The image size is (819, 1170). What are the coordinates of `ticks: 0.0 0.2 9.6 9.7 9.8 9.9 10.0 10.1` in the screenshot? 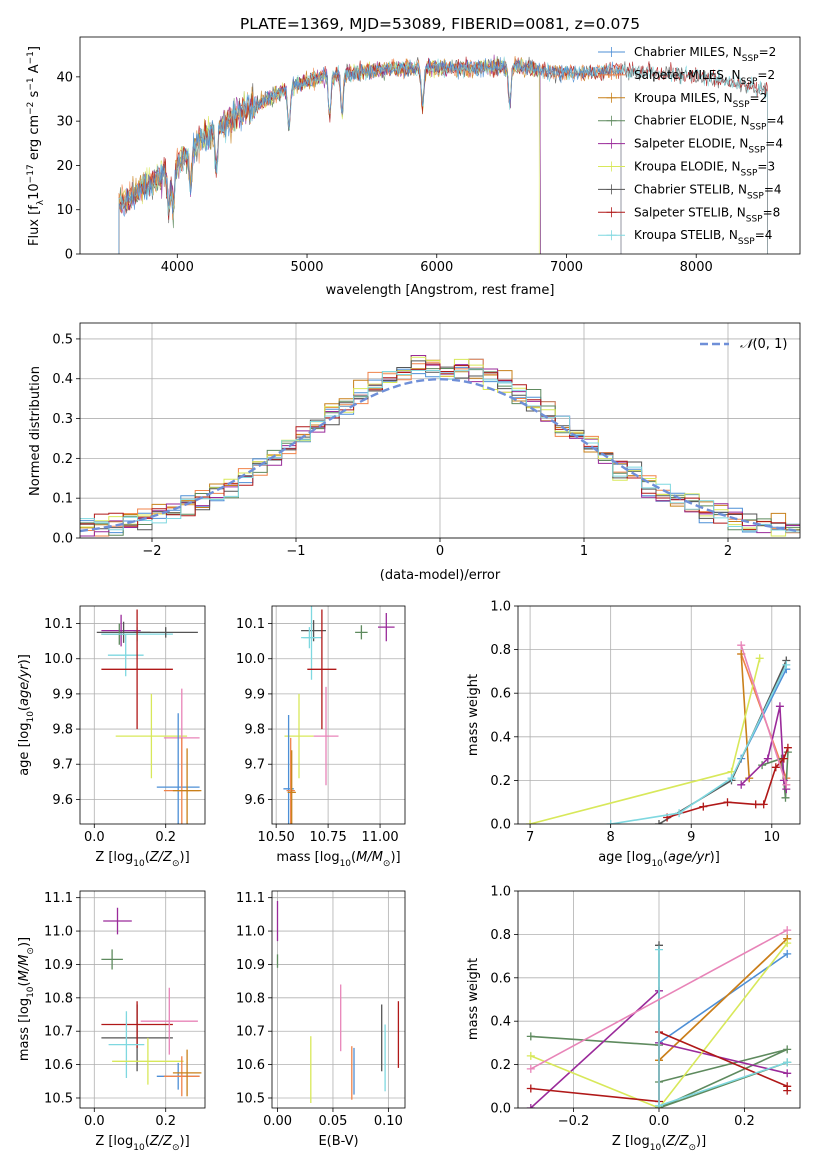 It's located at (110, 731).